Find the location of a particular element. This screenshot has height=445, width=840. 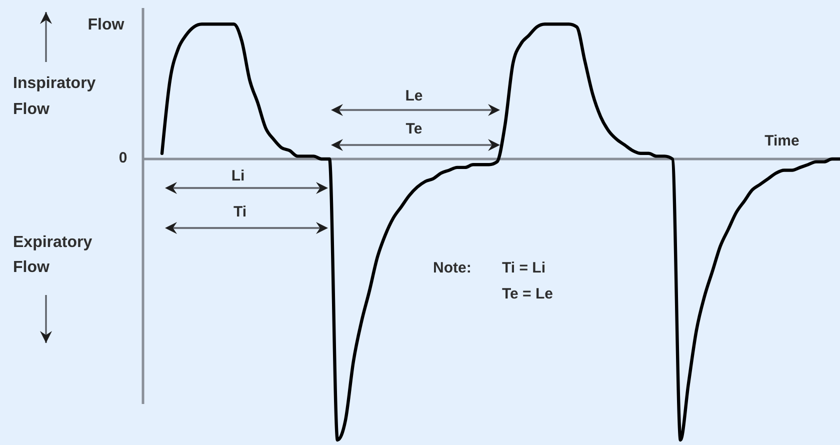

x-axis-title: Time is located at coordinates (782, 141).